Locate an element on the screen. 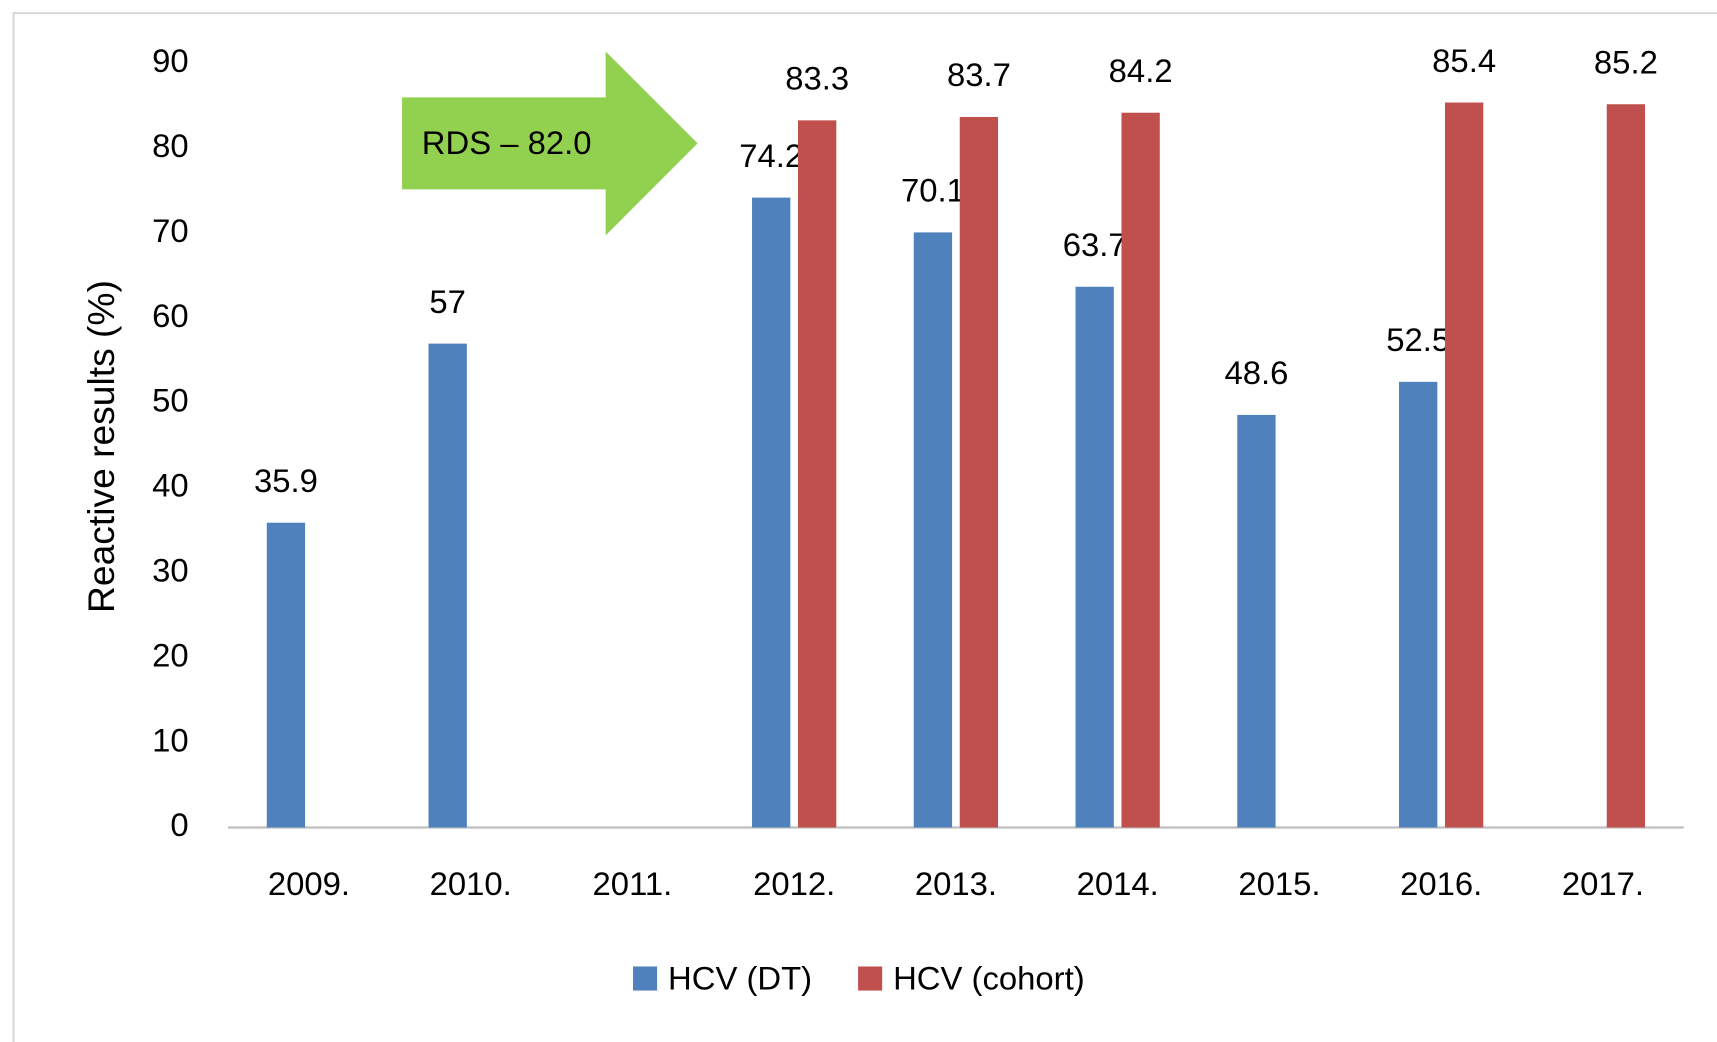 Image resolution: width=1717 pixels, height=1042 pixels. y-tick-label: 80 is located at coordinates (170, 145).